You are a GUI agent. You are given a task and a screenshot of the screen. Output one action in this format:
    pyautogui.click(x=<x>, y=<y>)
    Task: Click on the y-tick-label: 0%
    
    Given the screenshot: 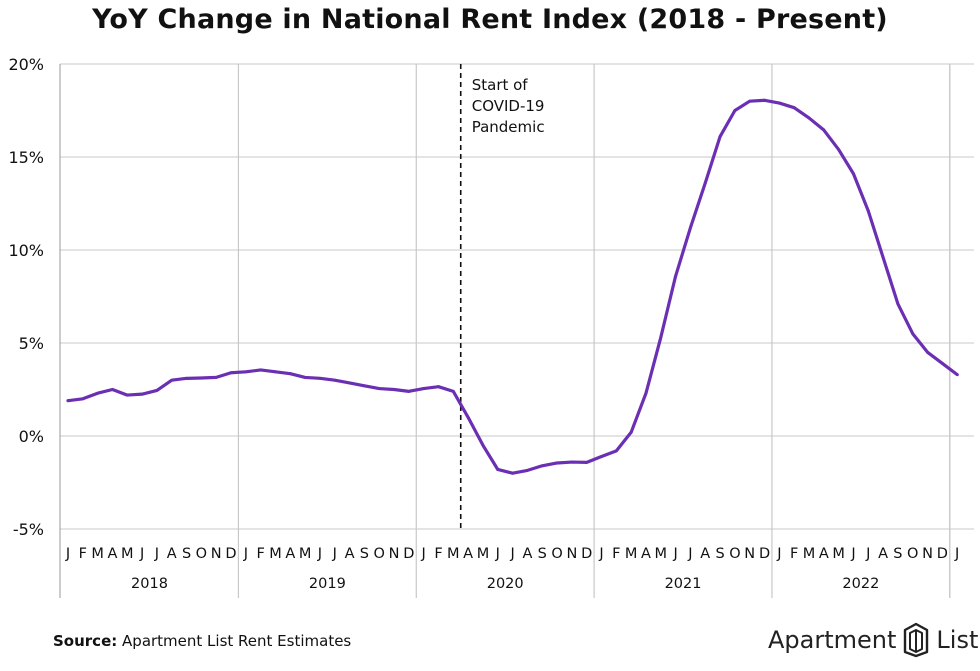 What is the action you would take?
    pyautogui.click(x=31, y=436)
    